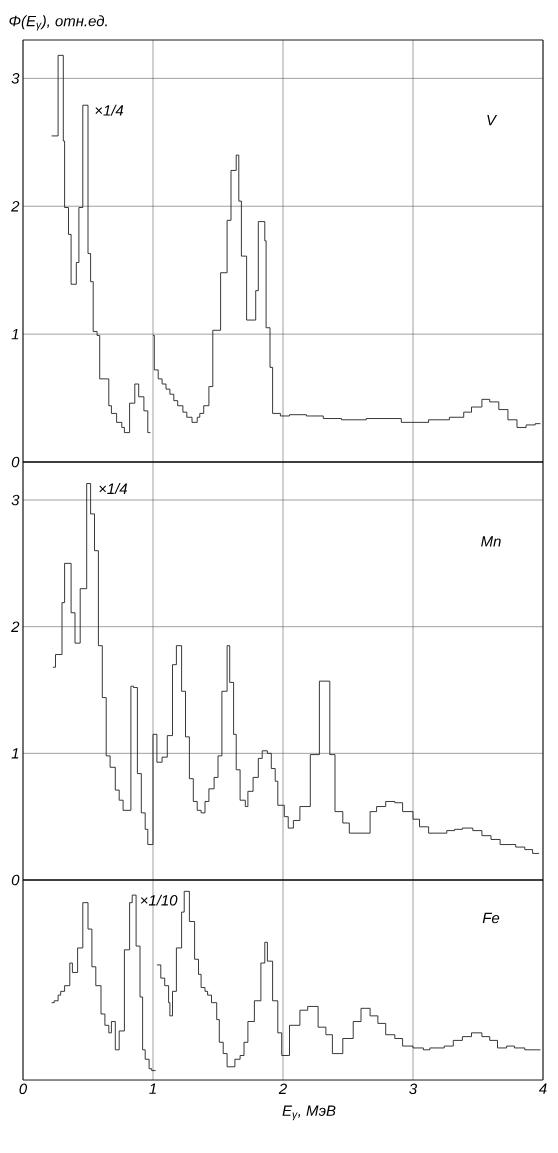  Describe the element at coordinates (542, 1088) in the screenshot. I see `x-tick-label: 4` at that location.